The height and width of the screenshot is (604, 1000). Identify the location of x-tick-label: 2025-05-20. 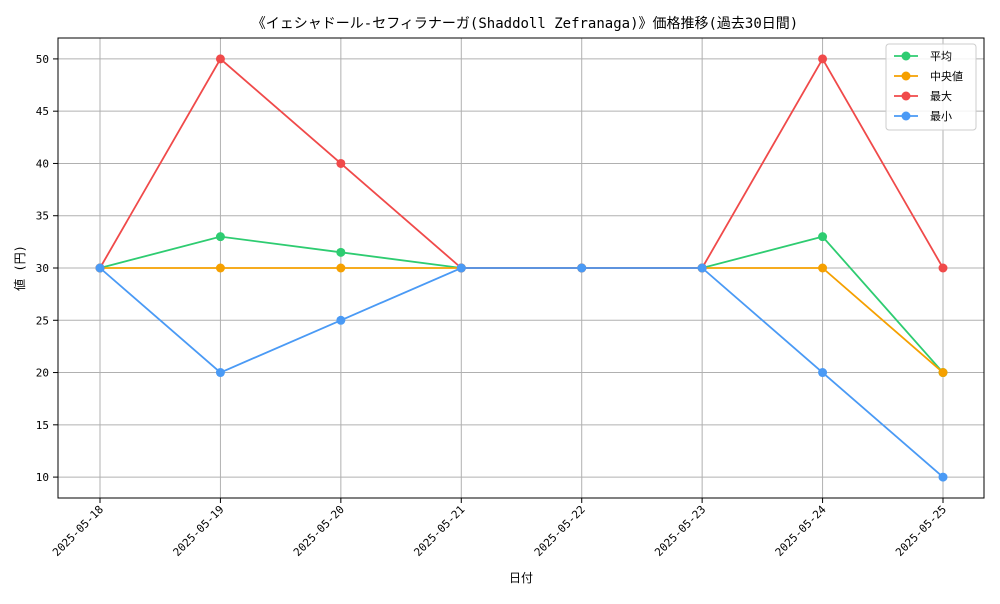
(319, 531).